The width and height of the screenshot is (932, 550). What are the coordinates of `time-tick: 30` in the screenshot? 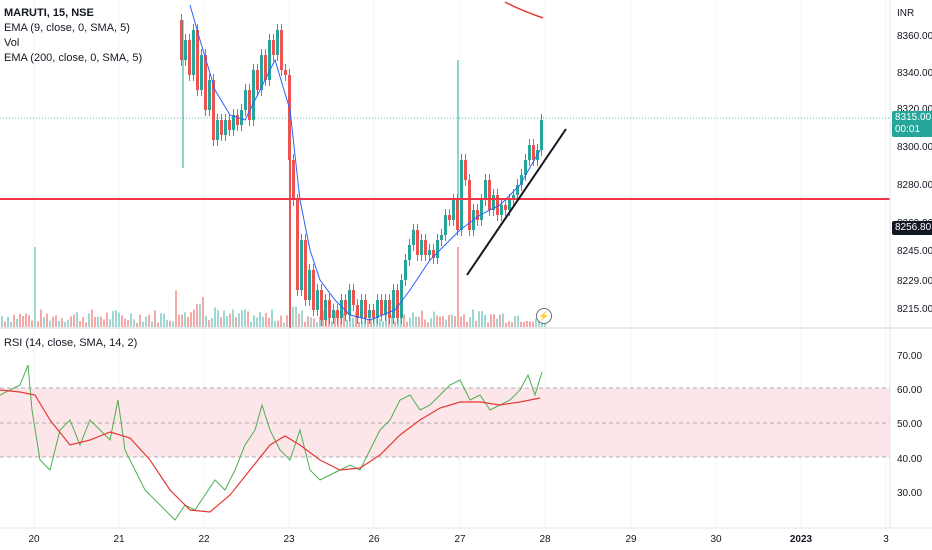 It's located at (716, 539).